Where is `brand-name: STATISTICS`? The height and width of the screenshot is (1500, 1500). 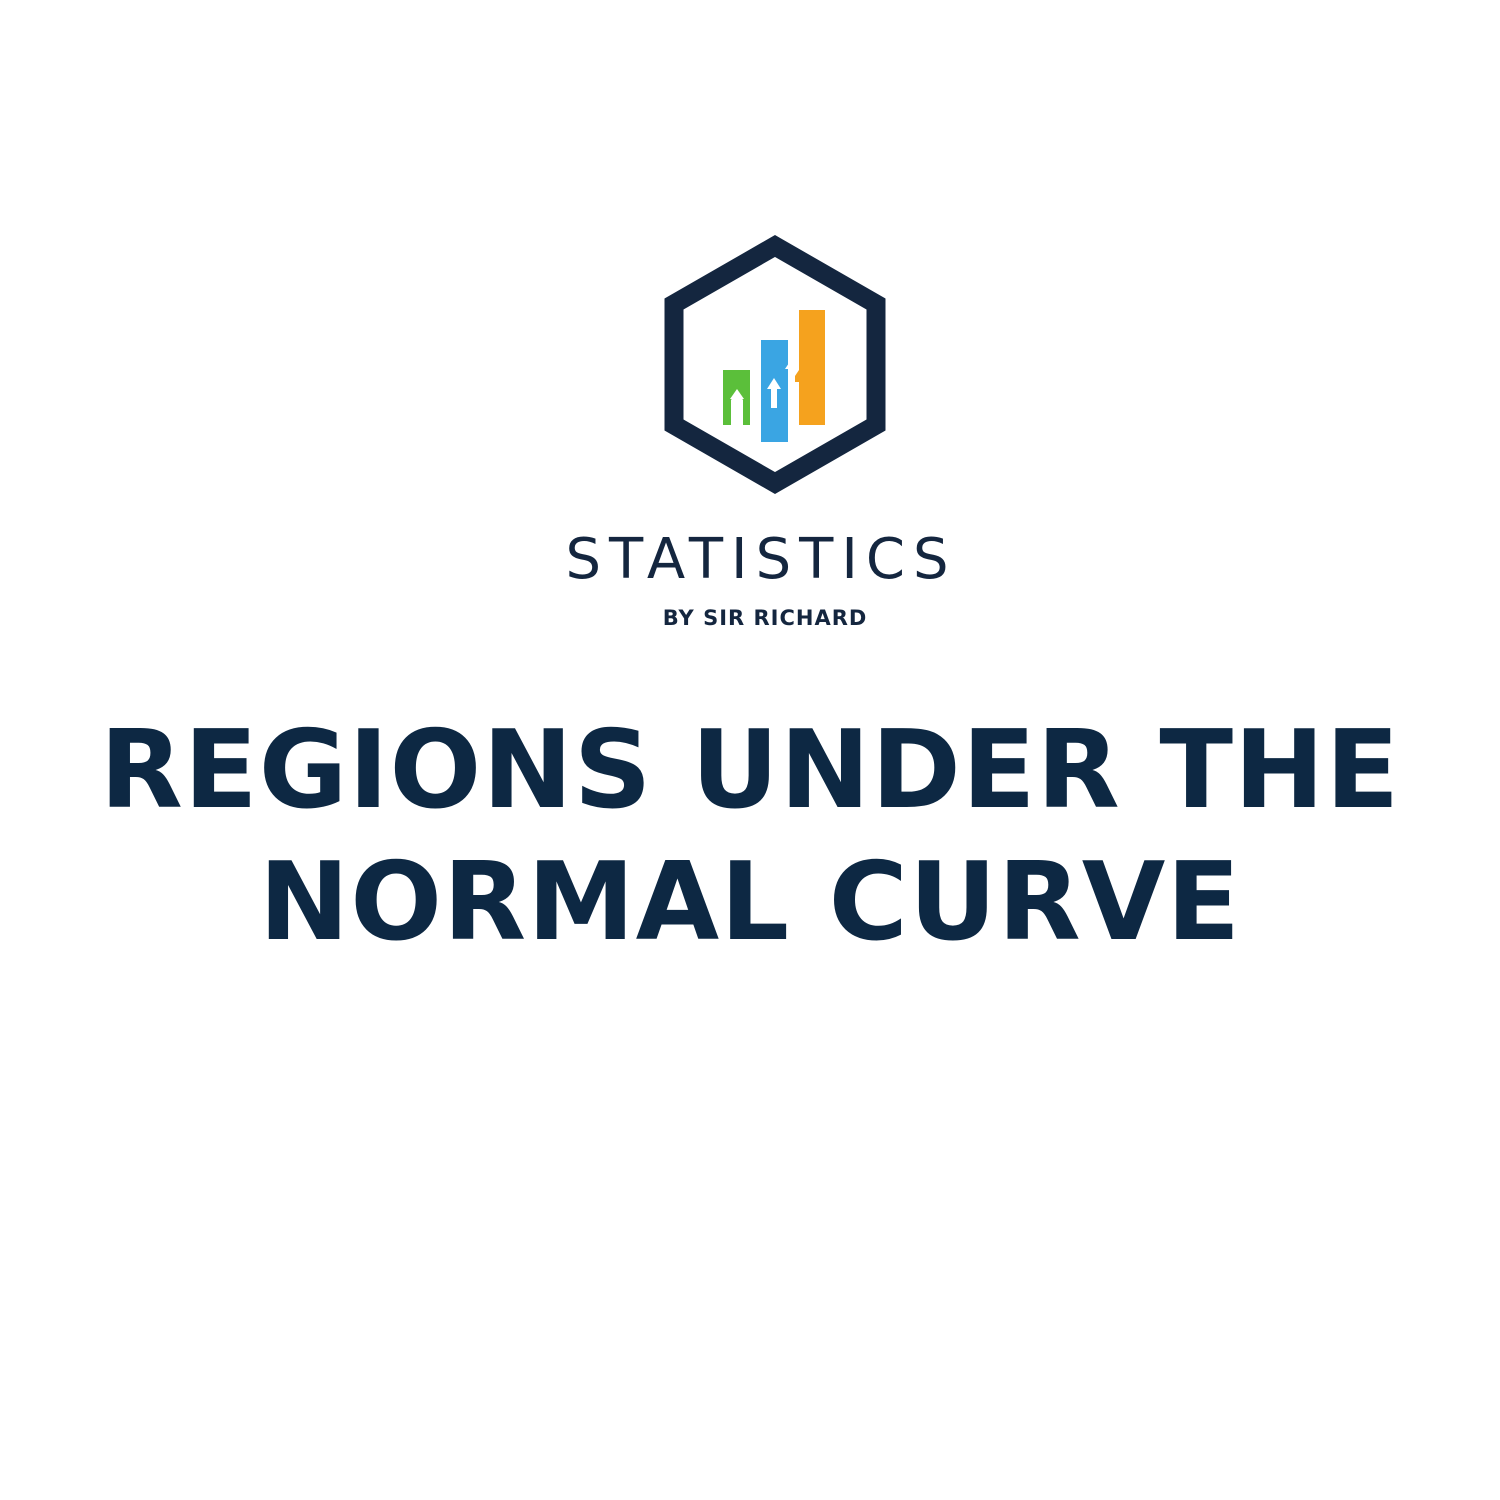
brand-name: STATISTICS is located at coordinates (761, 559).